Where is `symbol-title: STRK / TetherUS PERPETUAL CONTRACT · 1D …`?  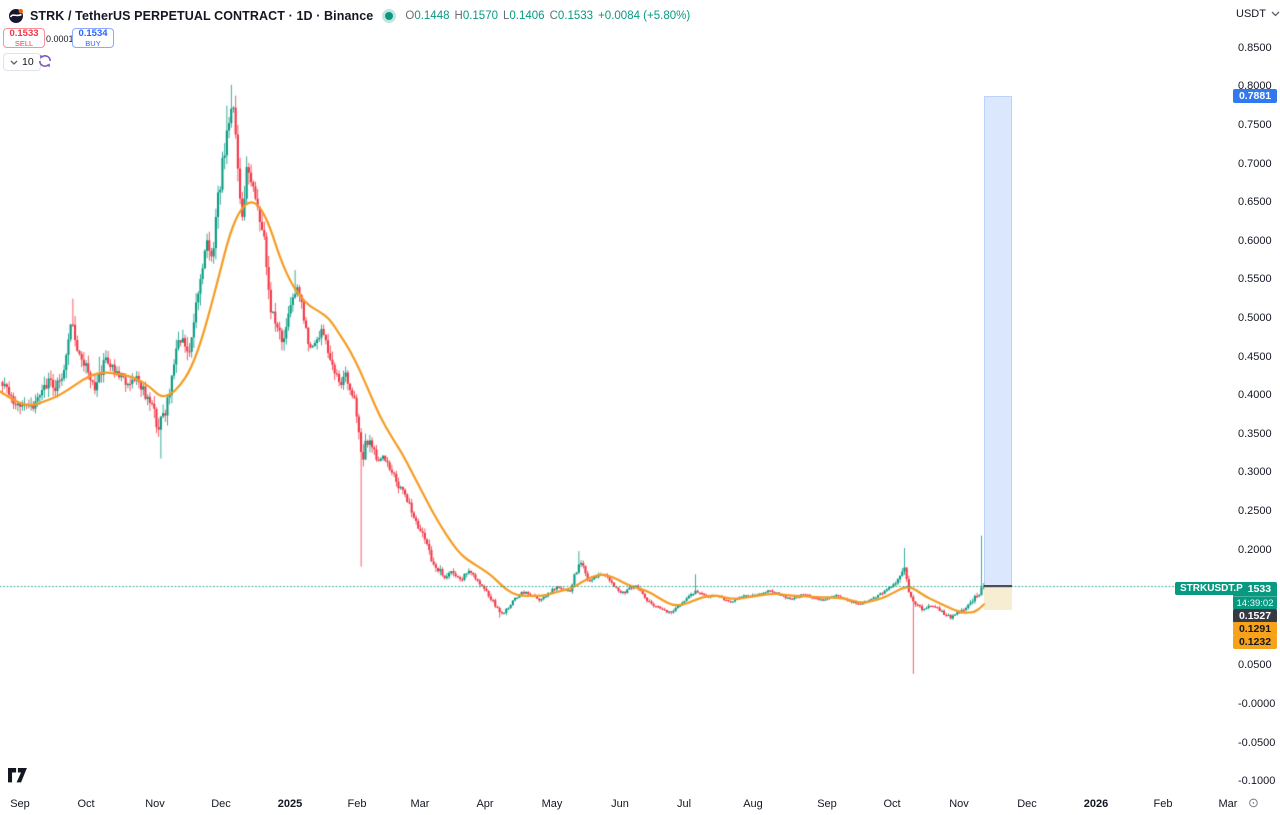 symbol-title: STRK / TetherUS PERPETUAL CONTRACT · 1D … is located at coordinates (202, 15).